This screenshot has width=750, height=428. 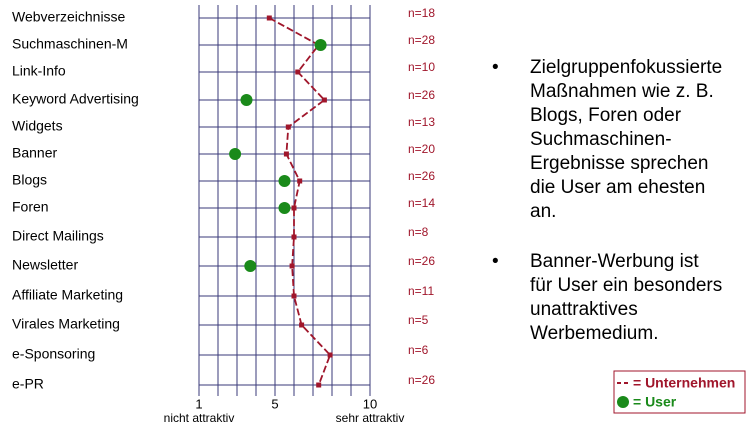 I want to click on bullet-line: die User am ehesten, so click(x=618, y=187).